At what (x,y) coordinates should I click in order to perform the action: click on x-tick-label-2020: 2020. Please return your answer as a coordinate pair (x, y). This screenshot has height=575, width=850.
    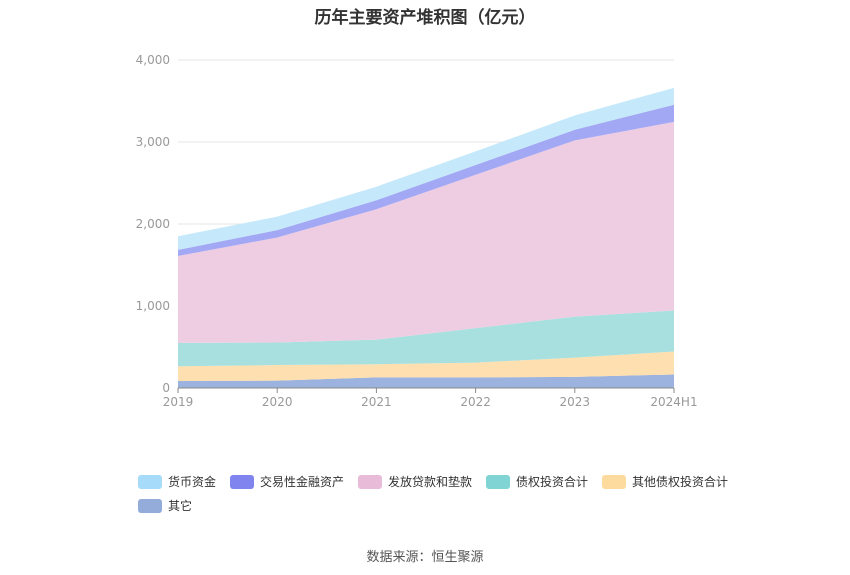
    Looking at the image, I should click on (277, 402).